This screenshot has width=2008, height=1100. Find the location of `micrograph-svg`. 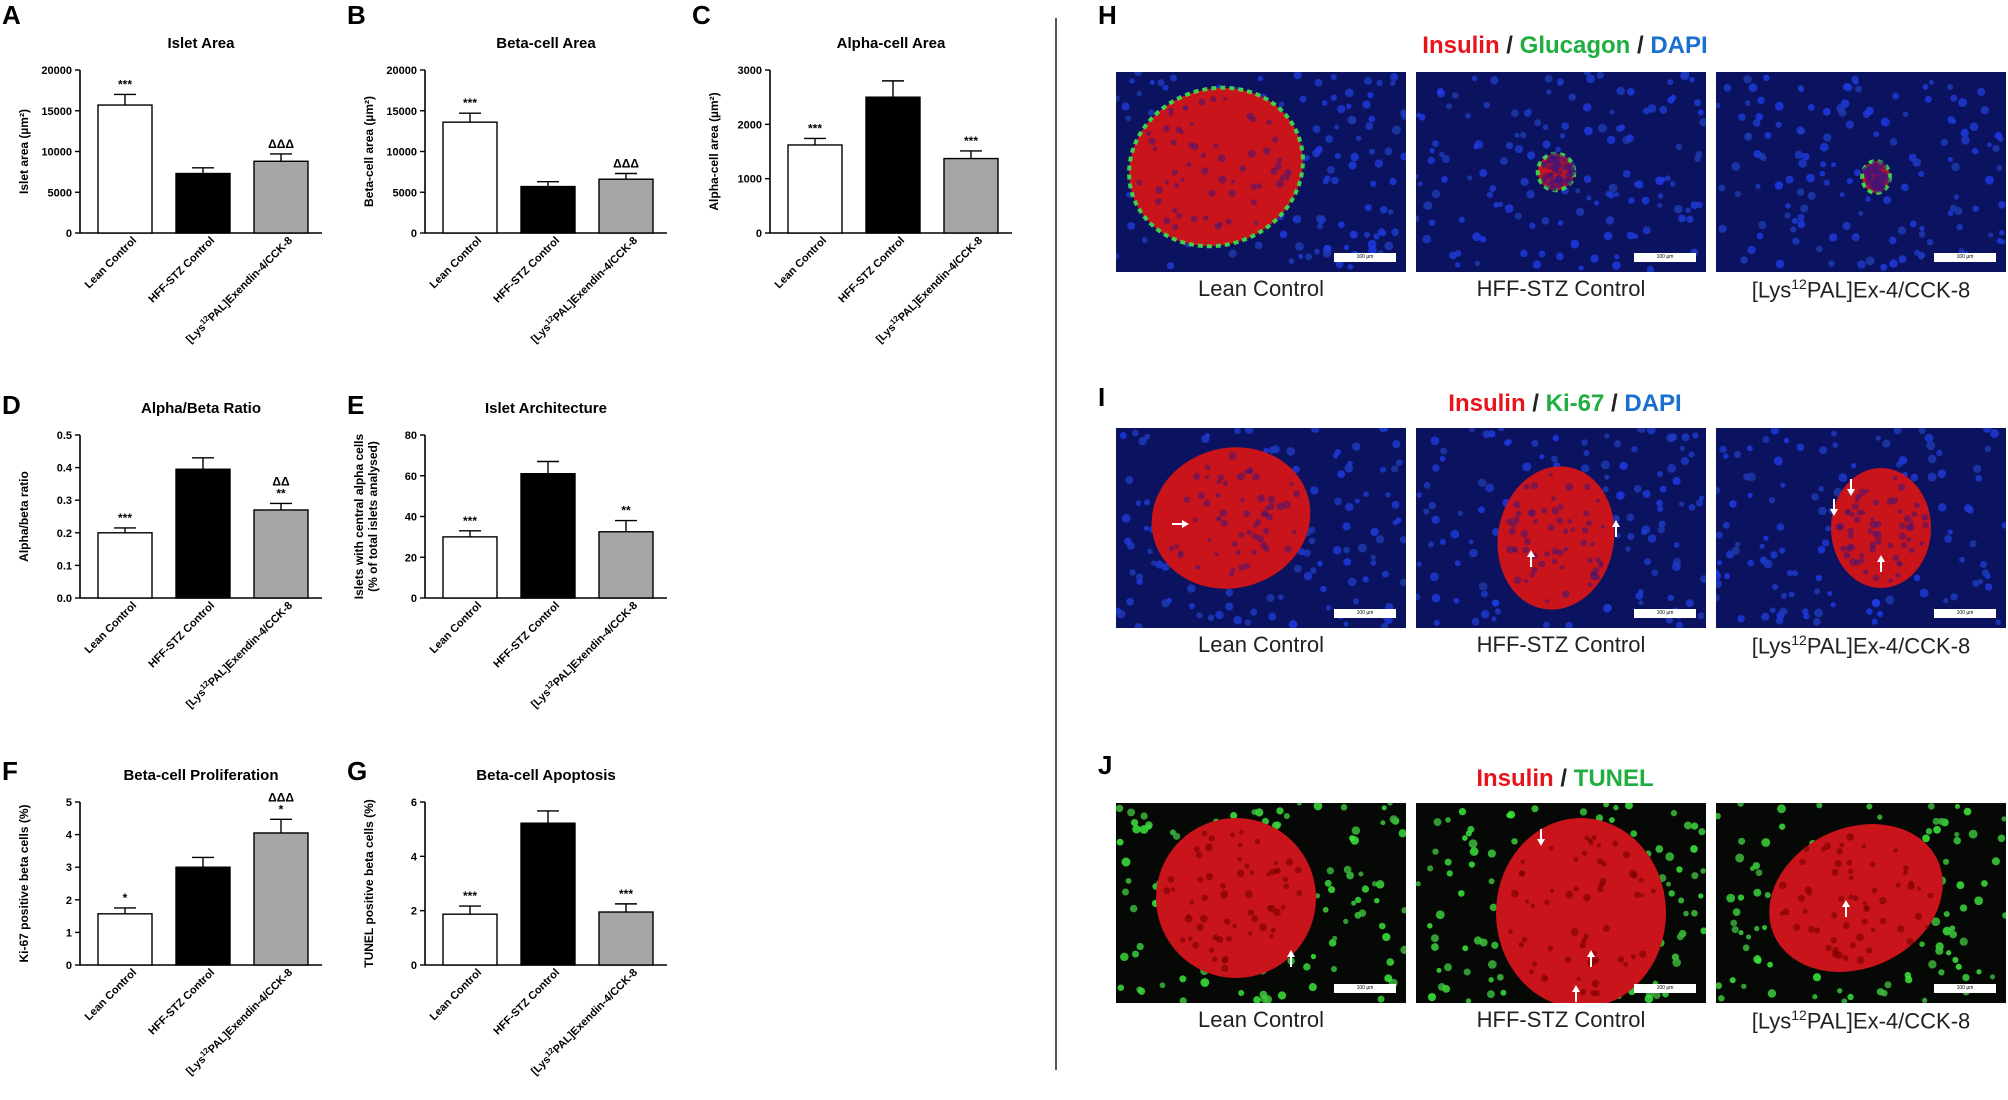

micrograph-svg is located at coordinates (1861, 903).